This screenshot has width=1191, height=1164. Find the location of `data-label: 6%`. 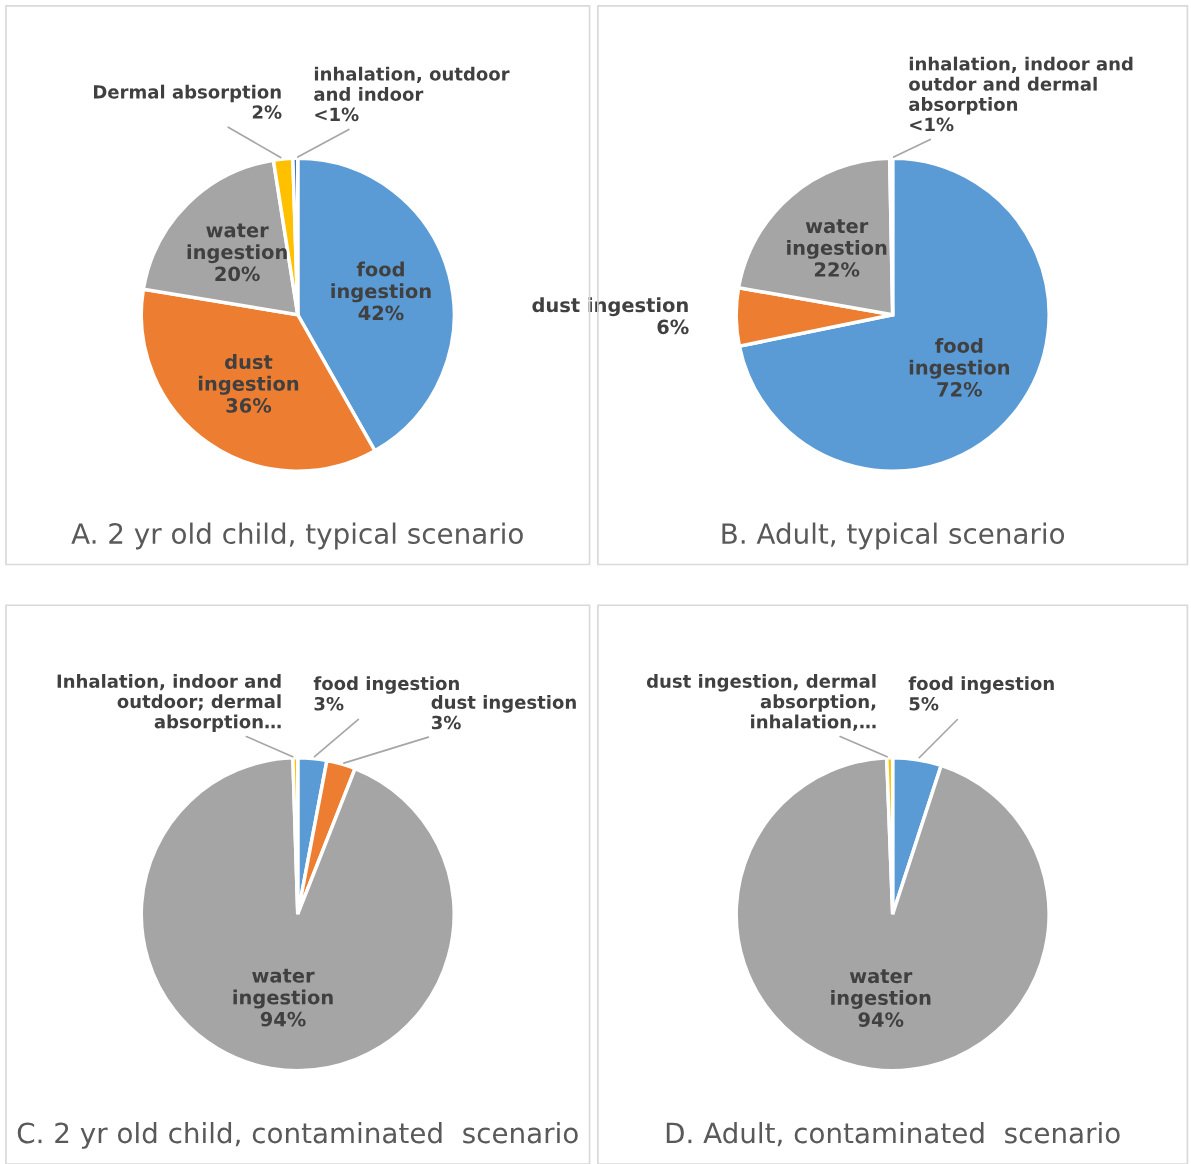

data-label: 6% is located at coordinates (673, 327).